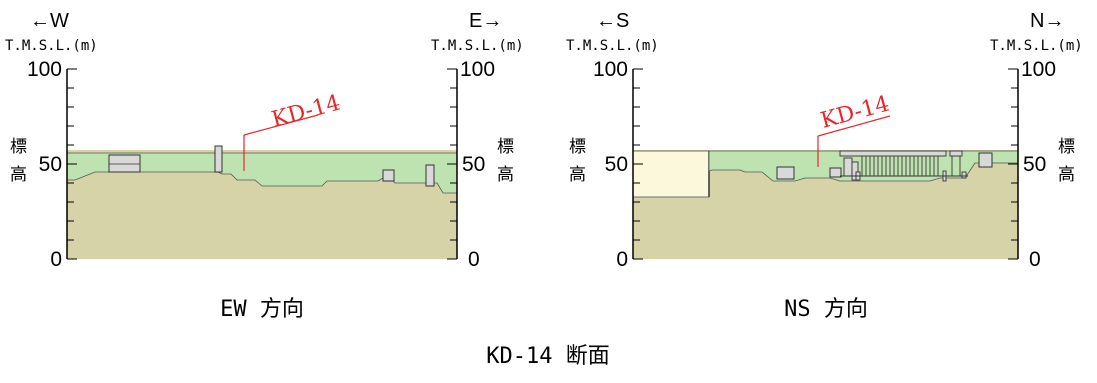 The image size is (1097, 383). I want to click on ns-left-tick-100: 100, so click(610, 69).